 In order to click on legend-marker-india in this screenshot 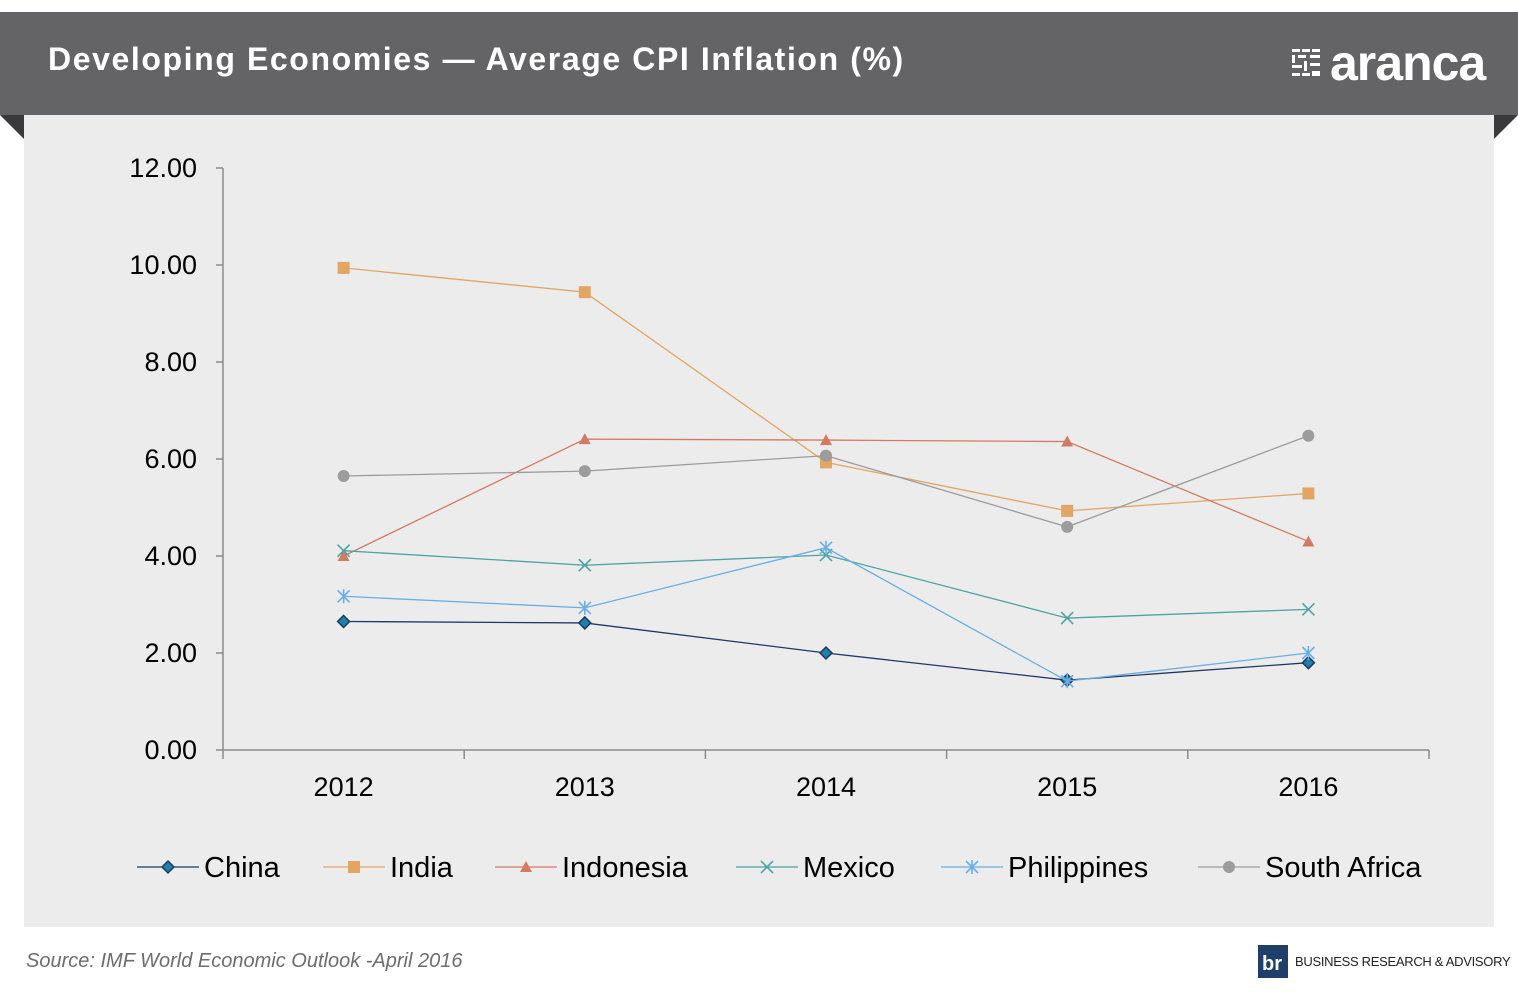, I will do `click(354, 867)`.